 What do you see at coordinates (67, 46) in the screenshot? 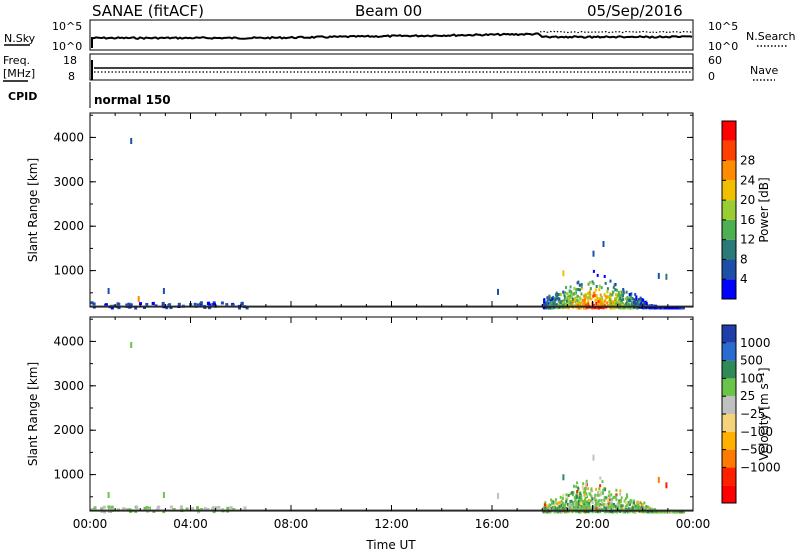
I see `noise-left-tick-bottom: 10^0` at bounding box center [67, 46].